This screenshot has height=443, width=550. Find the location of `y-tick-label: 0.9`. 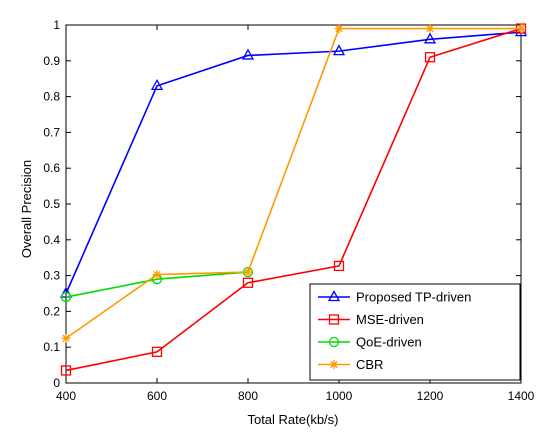

y-tick-label: 0.9 is located at coordinates (51, 61).